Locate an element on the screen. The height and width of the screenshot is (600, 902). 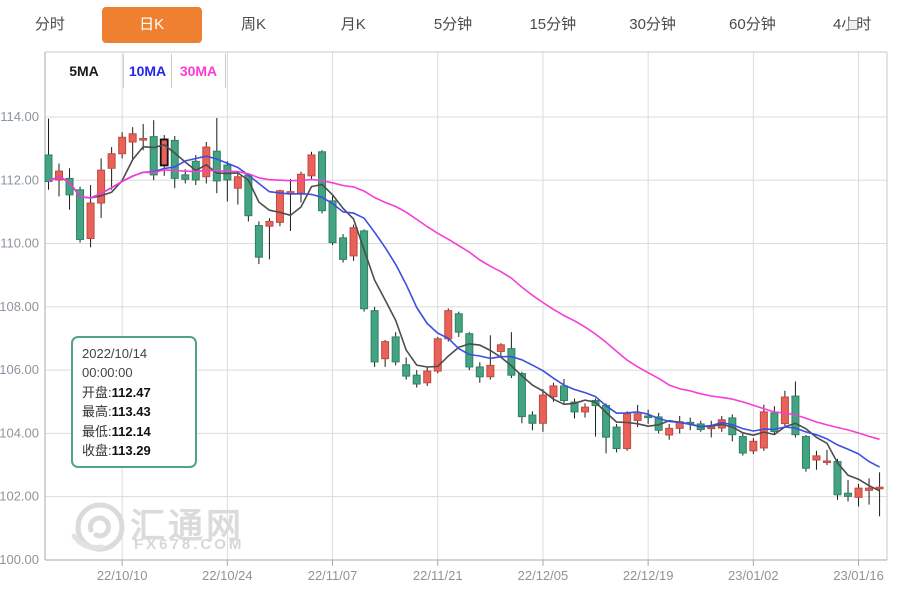
tab-interval-4: 5分钟 is located at coordinates (453, 24).